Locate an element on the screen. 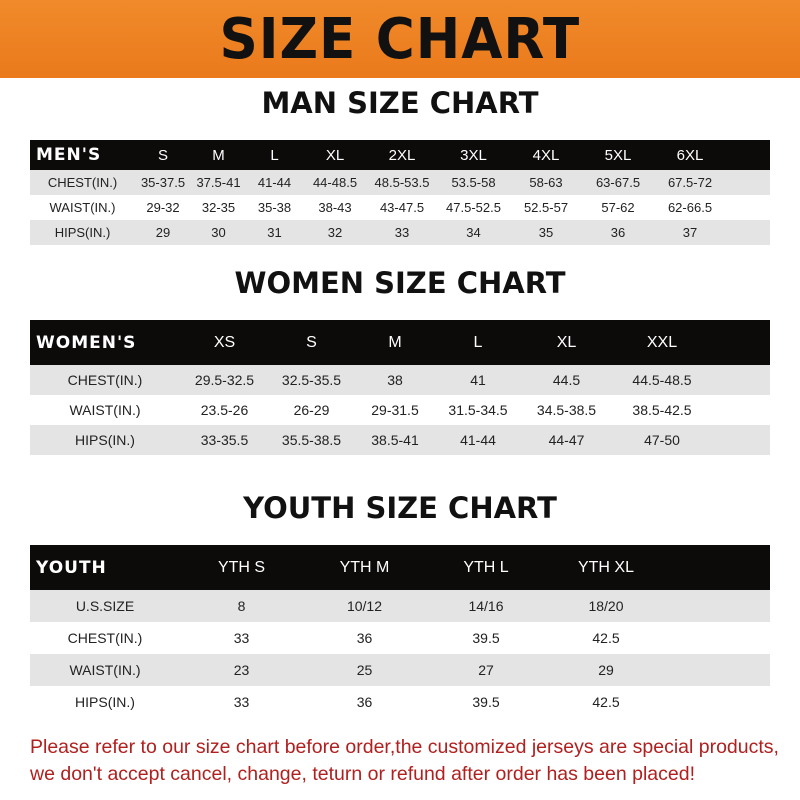 The width and height of the screenshot is (800, 800). table-cell: 38.5-41 is located at coordinates (395, 440).